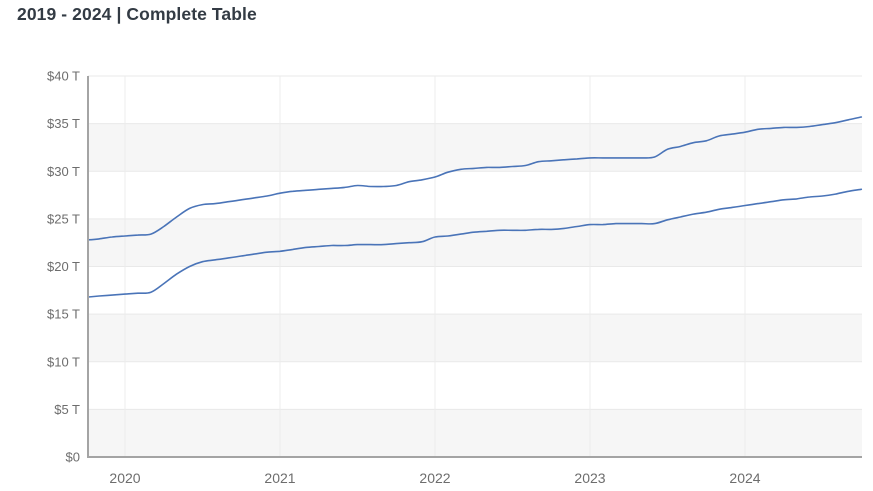 Image resolution: width=873 pixels, height=491 pixels. Describe the element at coordinates (63, 123) in the screenshot. I see `y-axis-tick-label: $35 T` at that location.